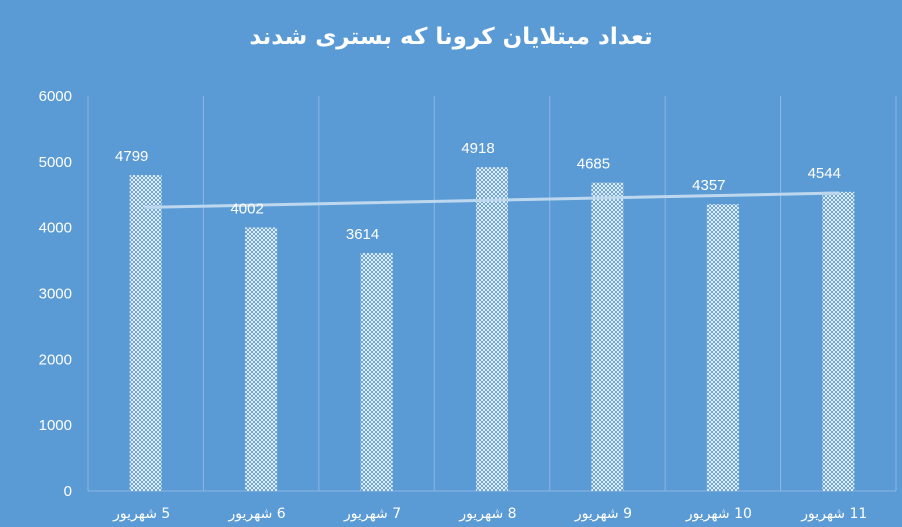  I want to click on x-tick-label: 5 شهریور, so click(141, 514).